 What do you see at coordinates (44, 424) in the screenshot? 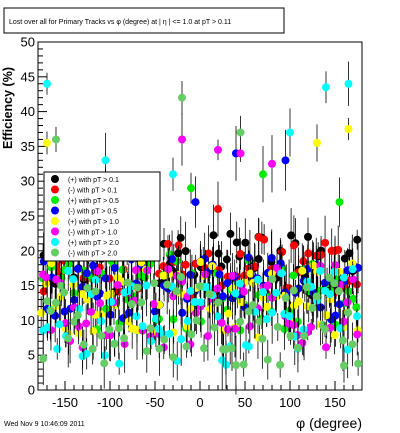
I see `timestamp-footer: Wed Nov 9 10:46:09 2011` at bounding box center [44, 424].